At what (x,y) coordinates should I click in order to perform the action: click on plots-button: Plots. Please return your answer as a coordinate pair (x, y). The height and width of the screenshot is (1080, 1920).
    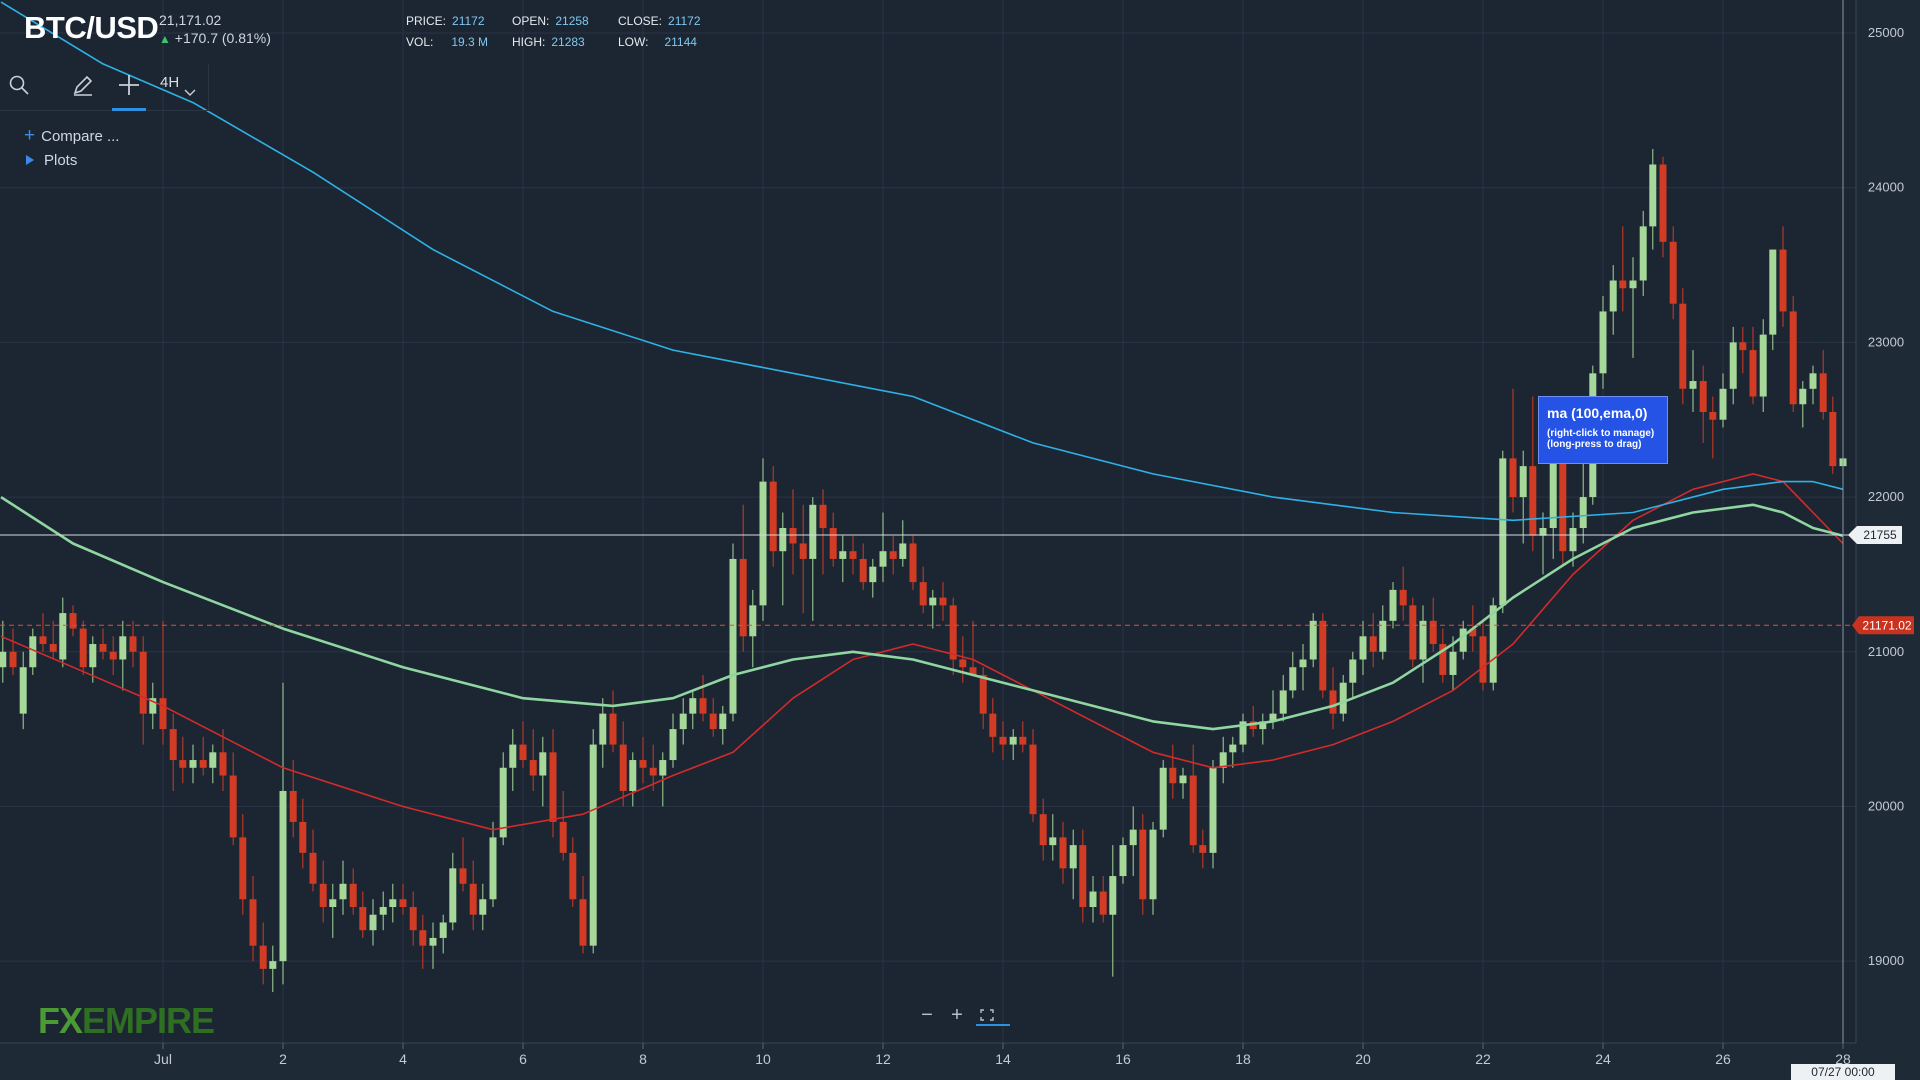
    Looking at the image, I should click on (71, 160).